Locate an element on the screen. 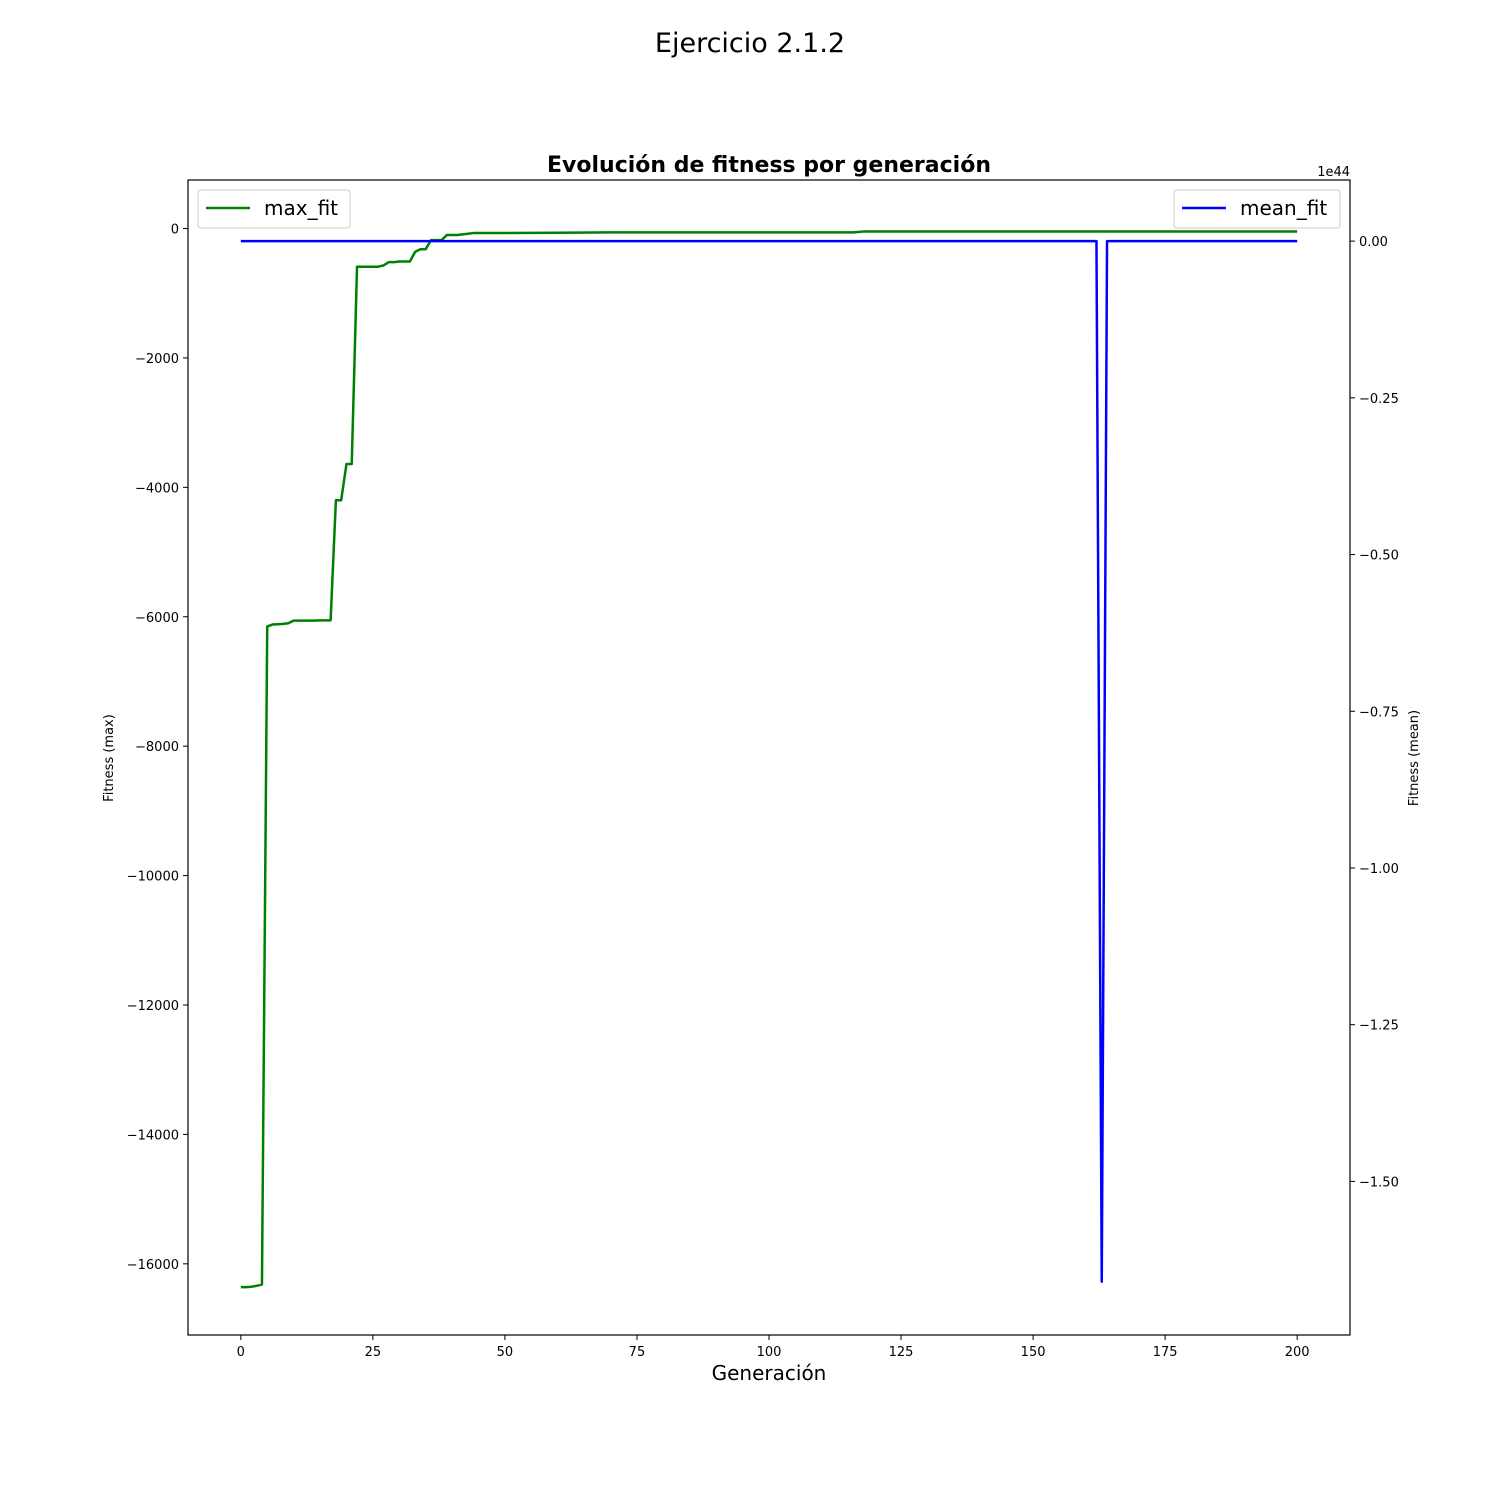  legend-right-label: mean_fit is located at coordinates (1283, 208).